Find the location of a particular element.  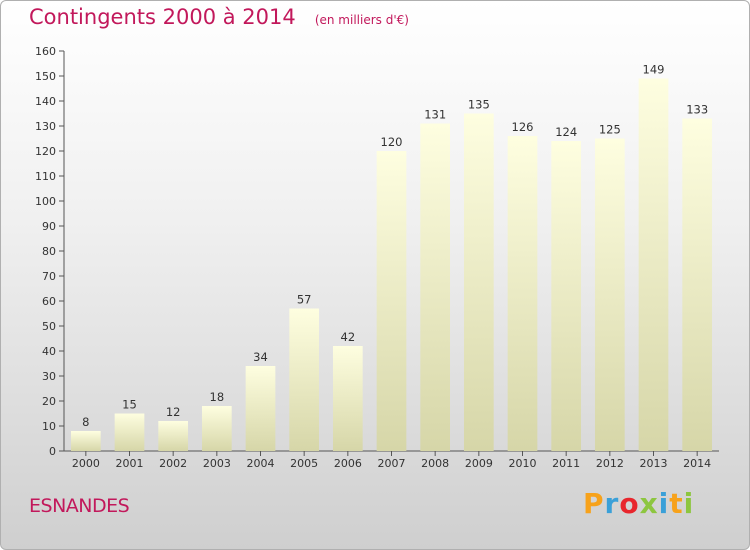

proxiti-logo: Proxiti is located at coordinates (638, 503).